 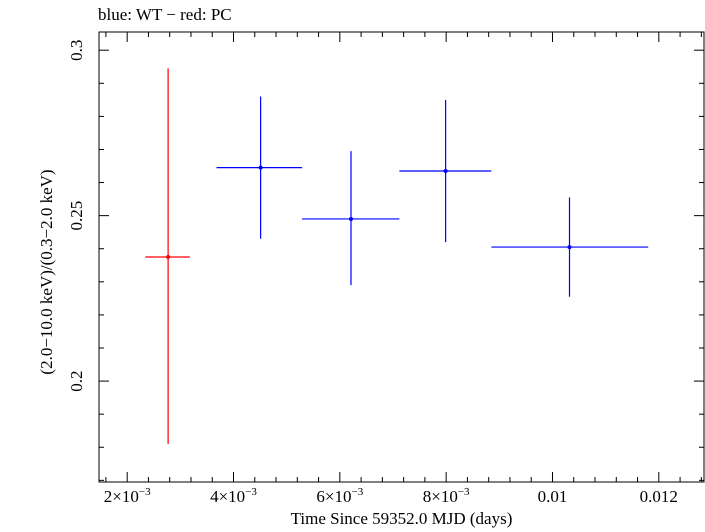 What do you see at coordinates (76, 216) in the screenshot?
I see `y-tick-label: 0.25` at bounding box center [76, 216].